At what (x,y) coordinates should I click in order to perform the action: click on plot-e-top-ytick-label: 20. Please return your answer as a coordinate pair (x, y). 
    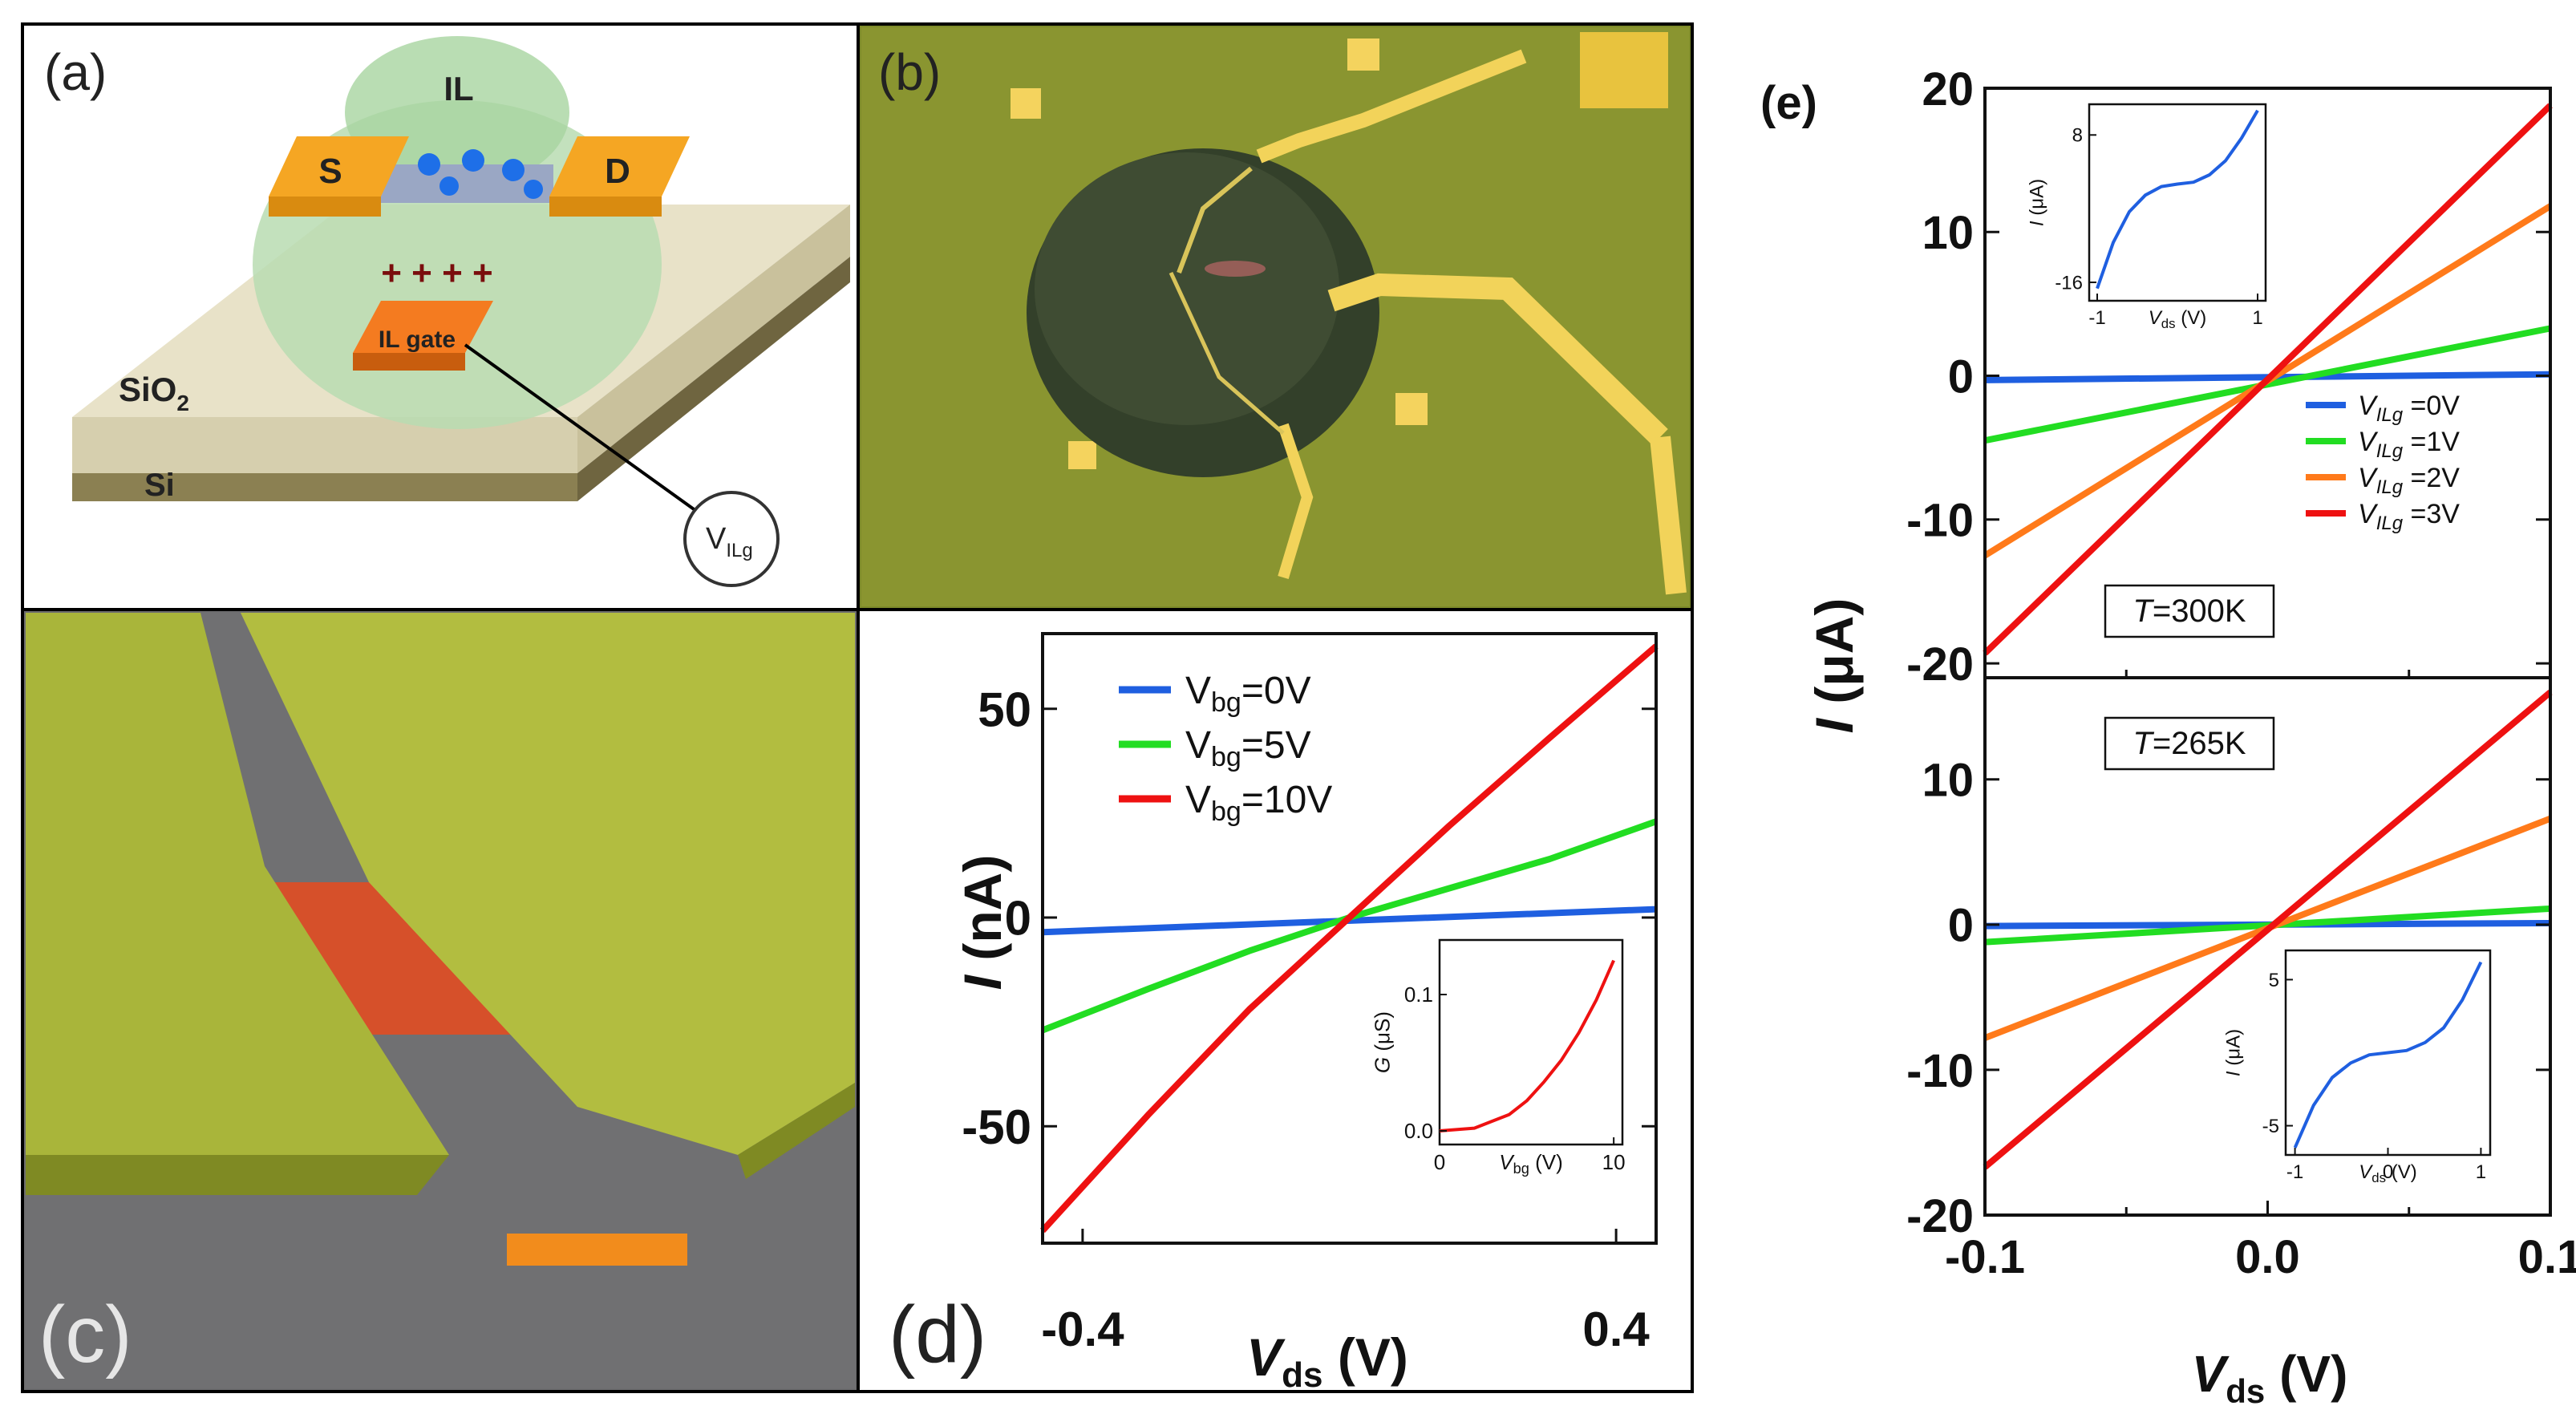
    Looking at the image, I should click on (1948, 89).